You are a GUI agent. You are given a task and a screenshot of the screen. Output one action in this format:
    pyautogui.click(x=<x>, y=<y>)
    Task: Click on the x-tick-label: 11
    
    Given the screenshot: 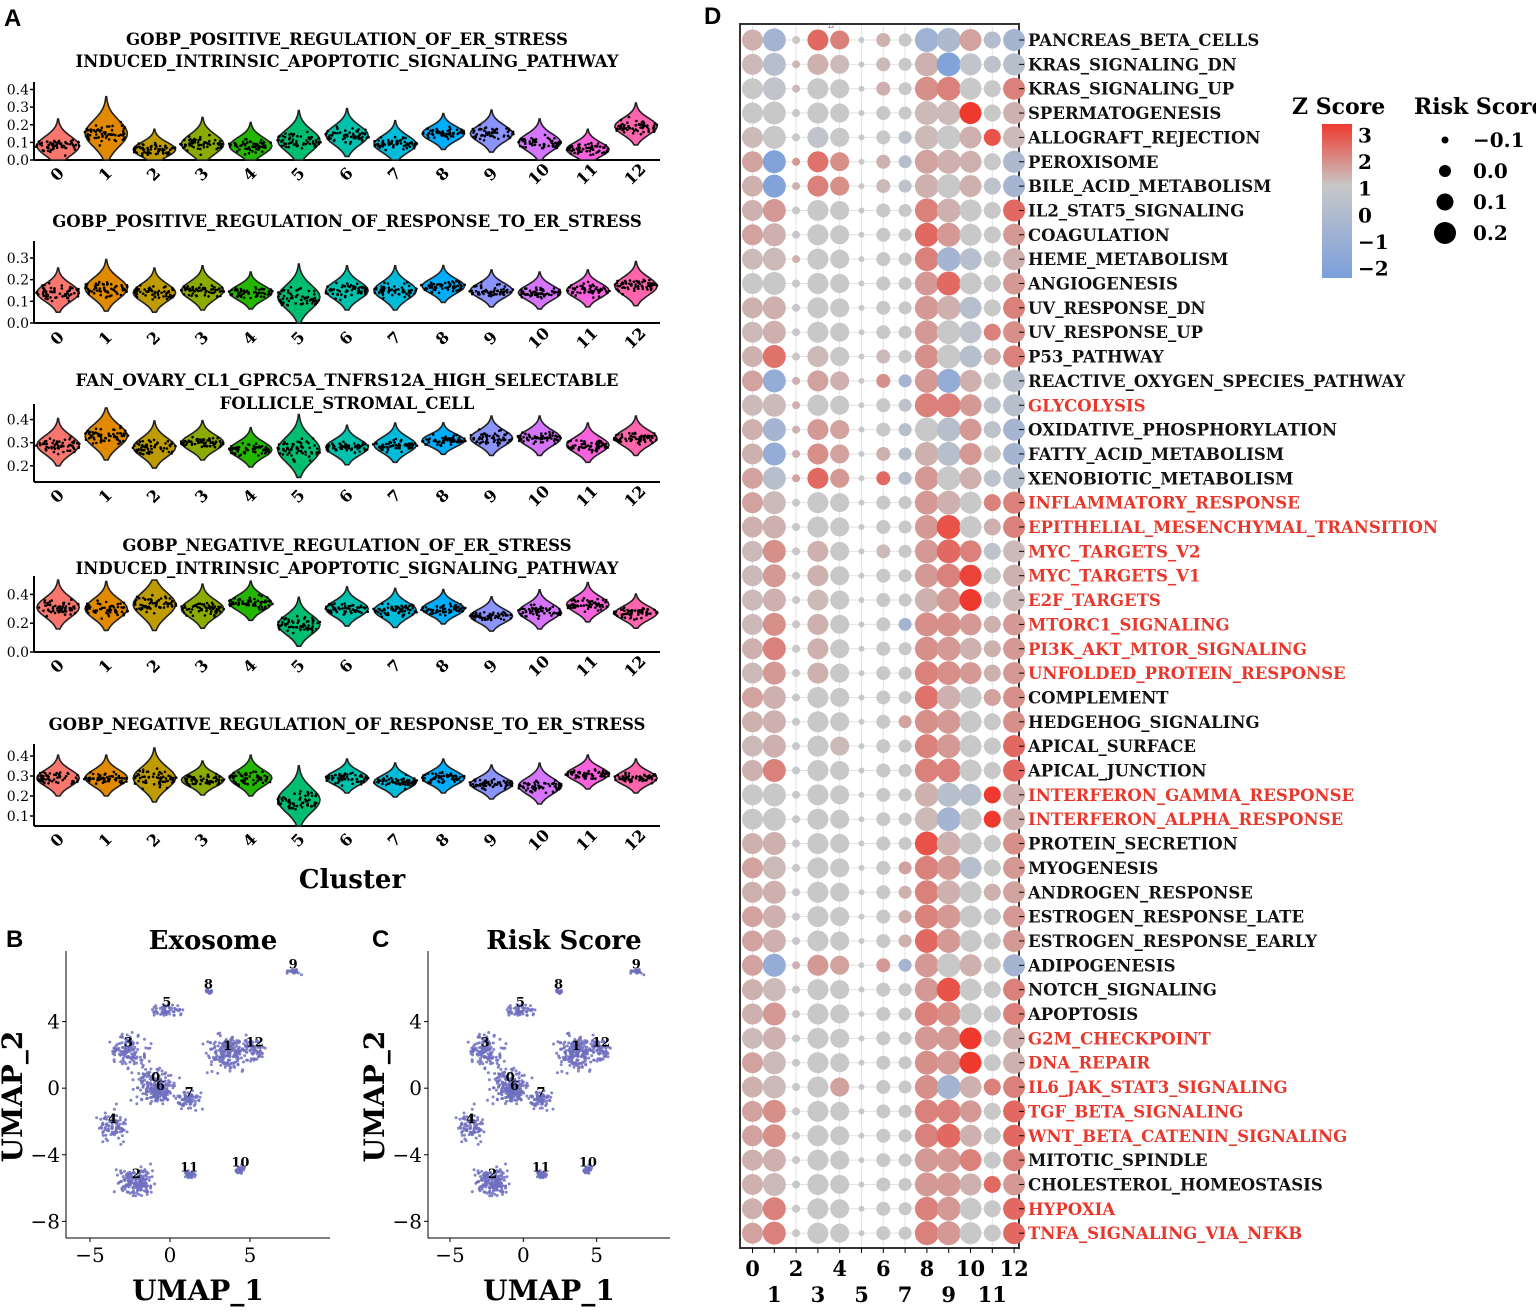 What is the action you would take?
    pyautogui.click(x=586, y=666)
    